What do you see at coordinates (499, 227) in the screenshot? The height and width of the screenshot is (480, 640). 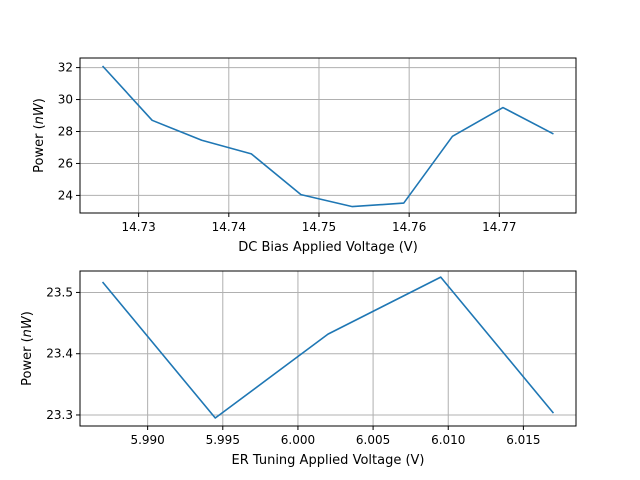 I see `top-x-tick-label: 14.77` at bounding box center [499, 227].